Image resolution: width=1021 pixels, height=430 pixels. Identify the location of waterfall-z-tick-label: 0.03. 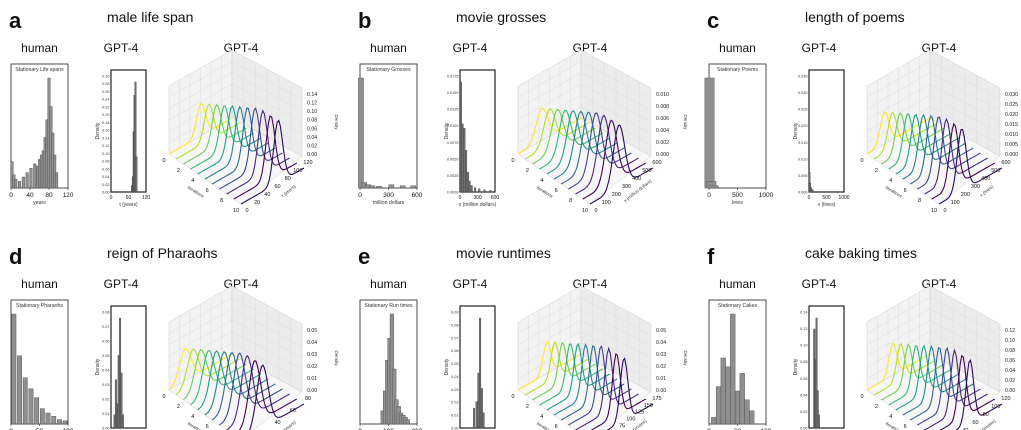
(312, 355).